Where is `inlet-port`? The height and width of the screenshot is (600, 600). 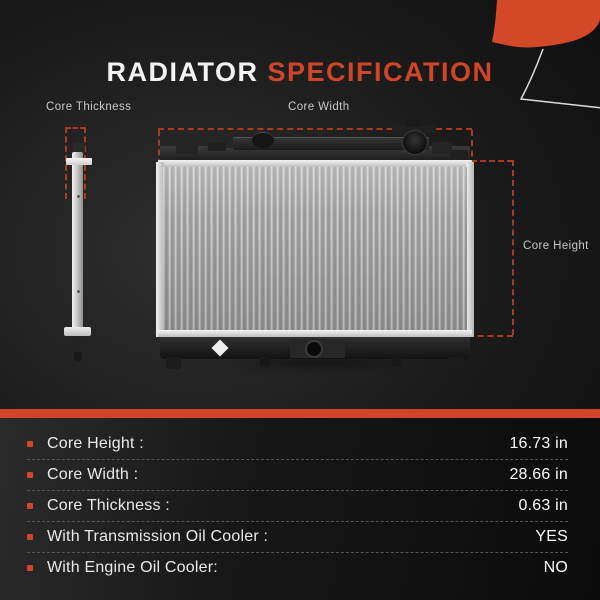 inlet-port is located at coordinates (263, 140).